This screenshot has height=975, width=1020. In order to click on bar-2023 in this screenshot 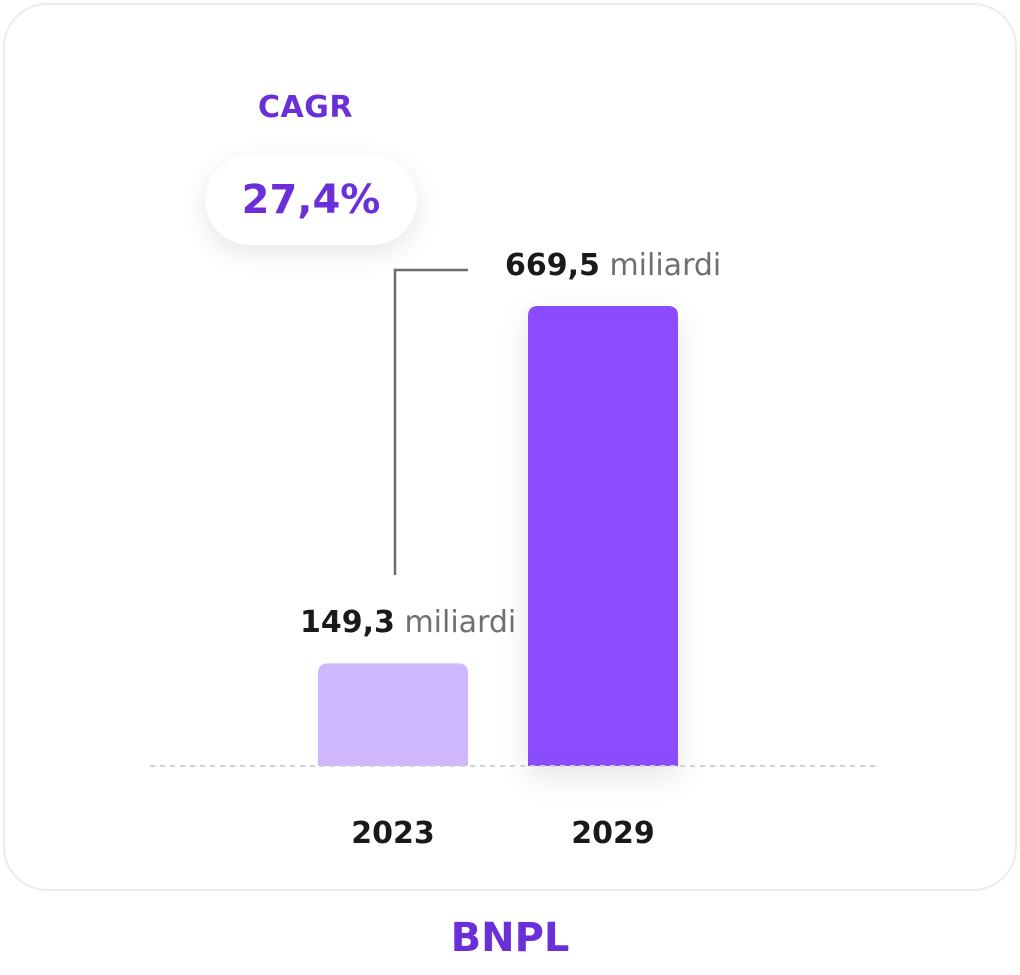, I will do `click(393, 714)`.